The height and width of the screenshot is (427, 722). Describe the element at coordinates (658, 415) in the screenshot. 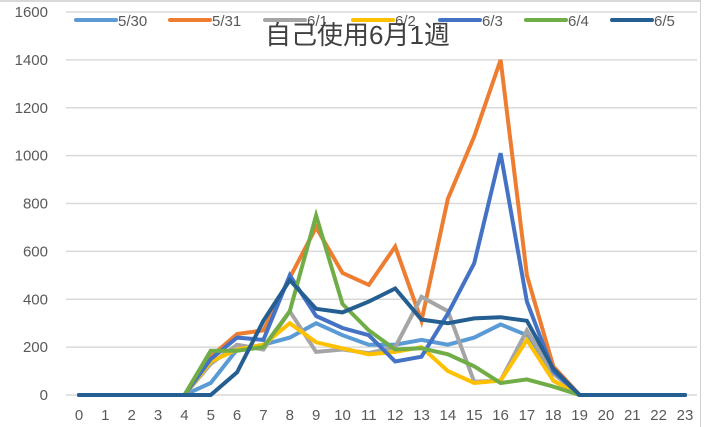

I see `x-tick-label: 22` at that location.